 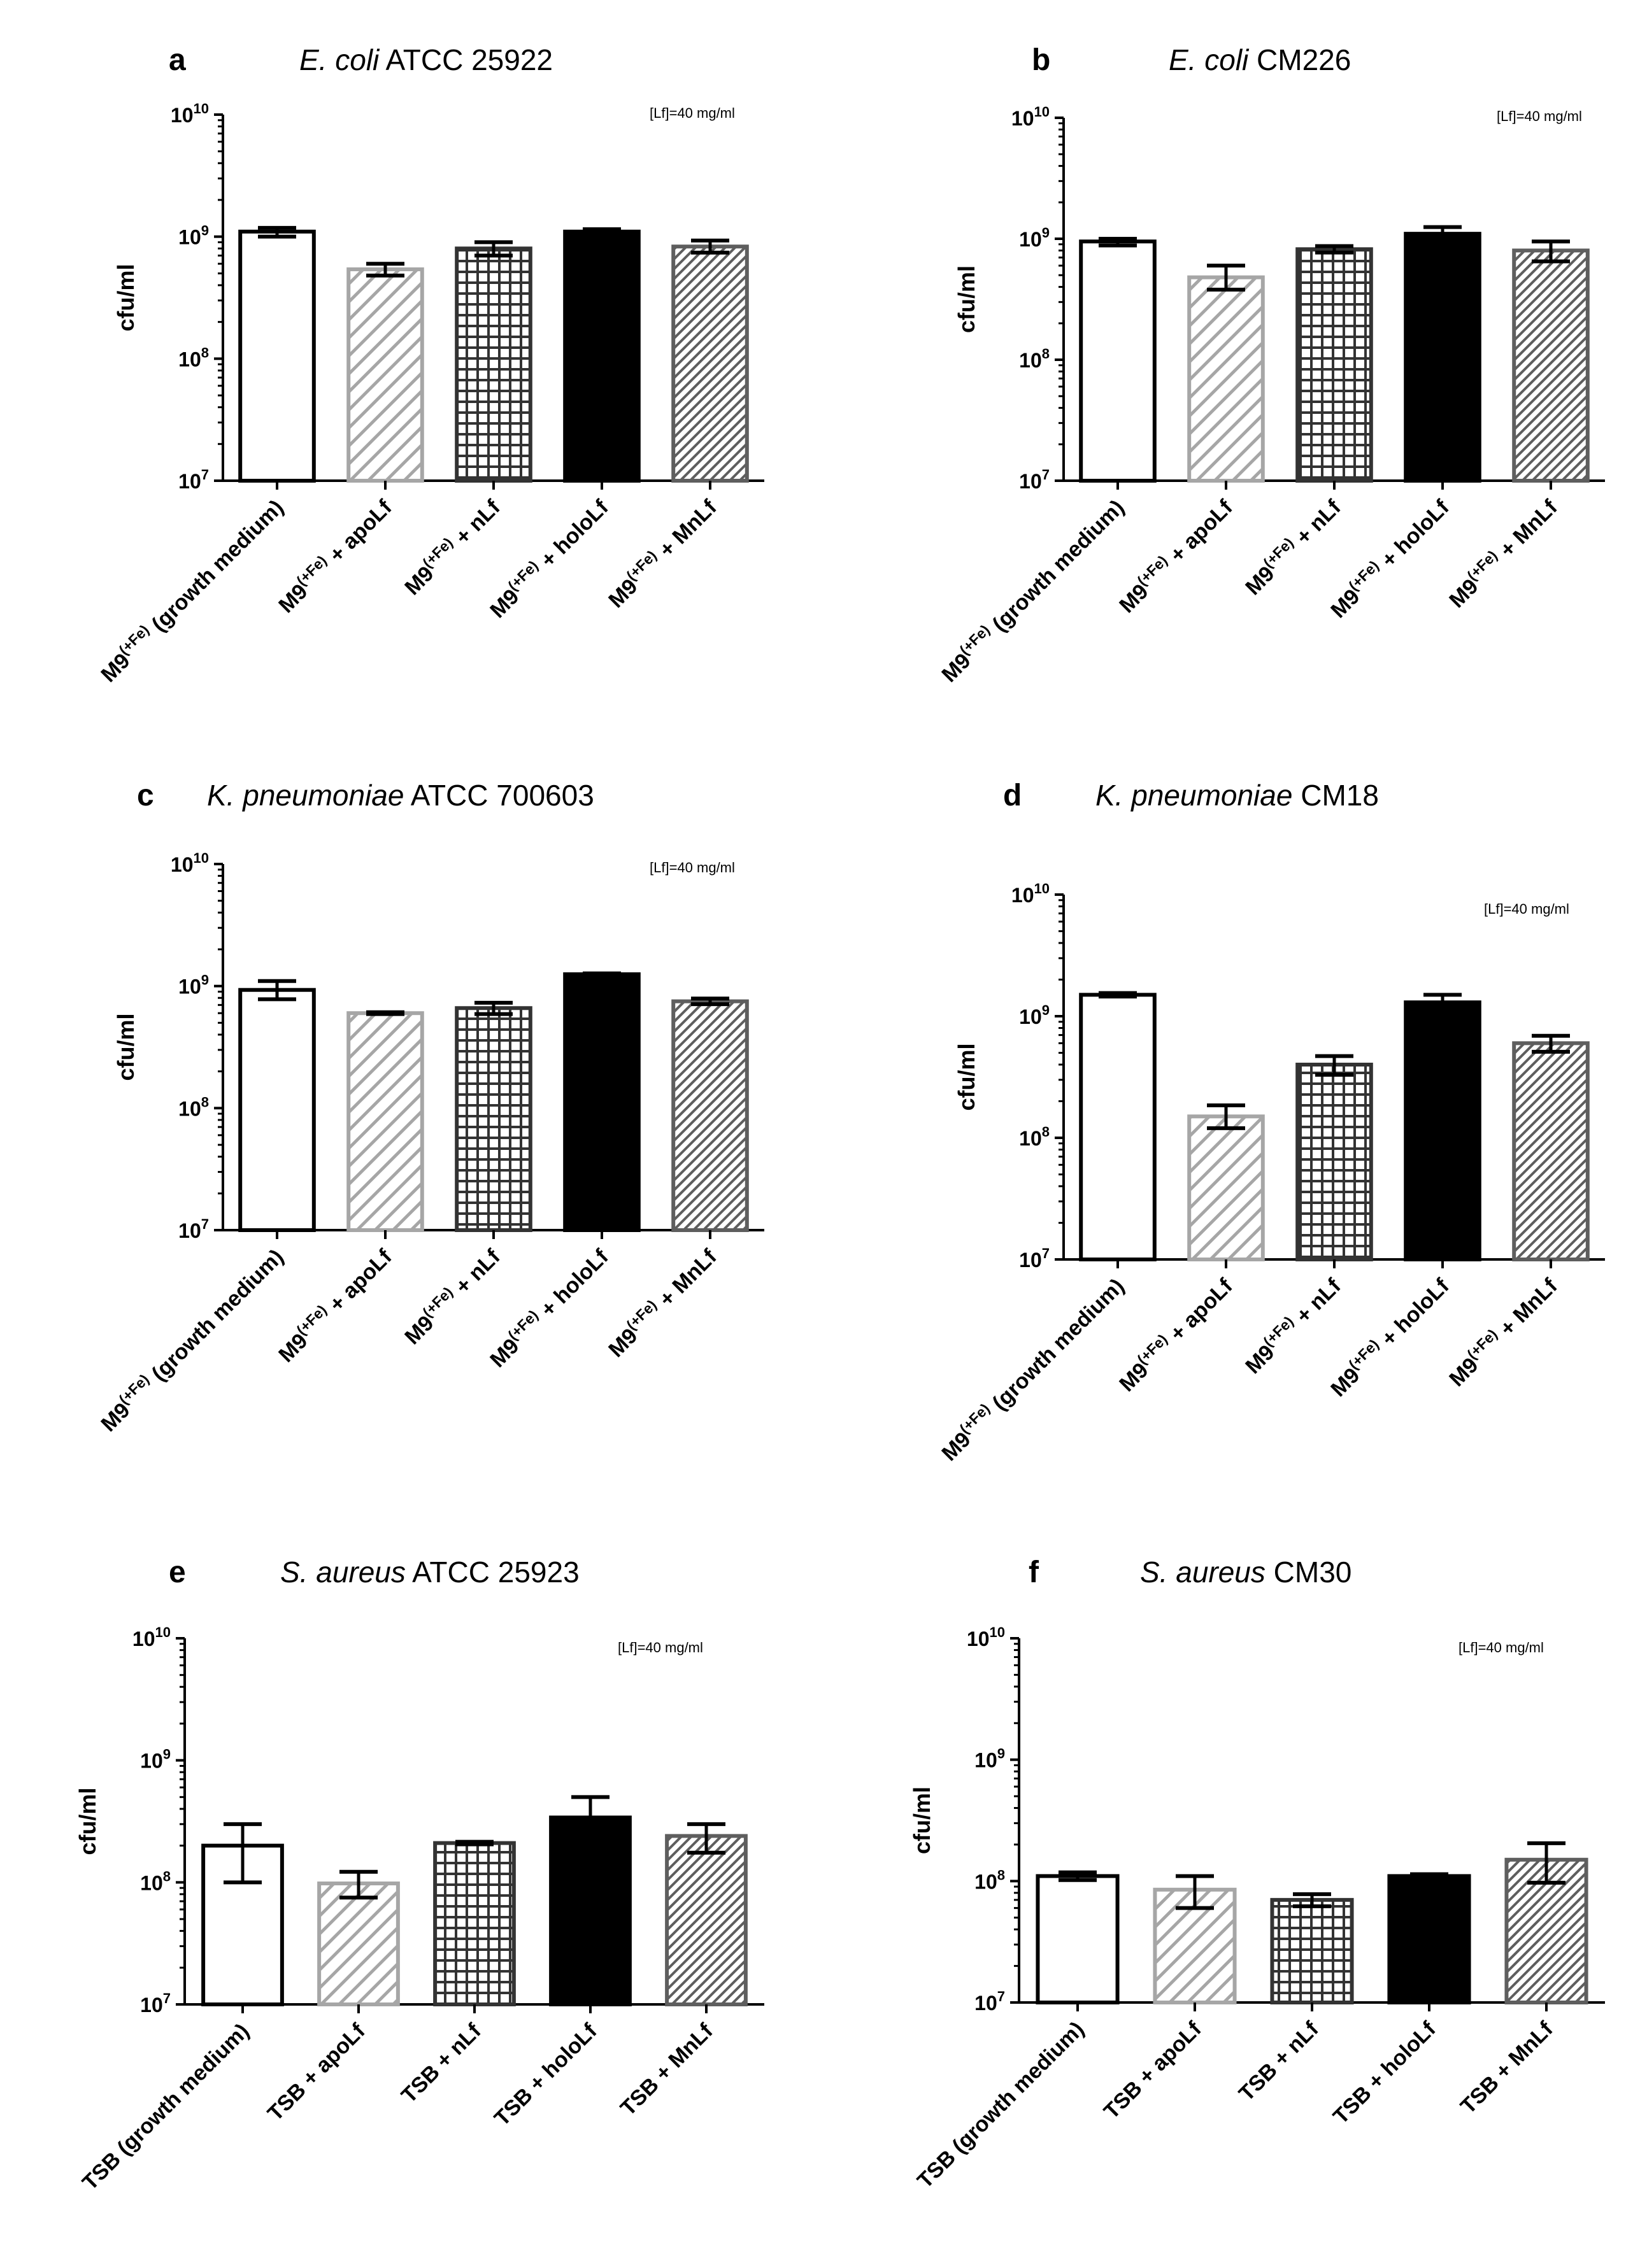 What do you see at coordinates (1034, 1573) in the screenshot?
I see `panel-letter: f` at bounding box center [1034, 1573].